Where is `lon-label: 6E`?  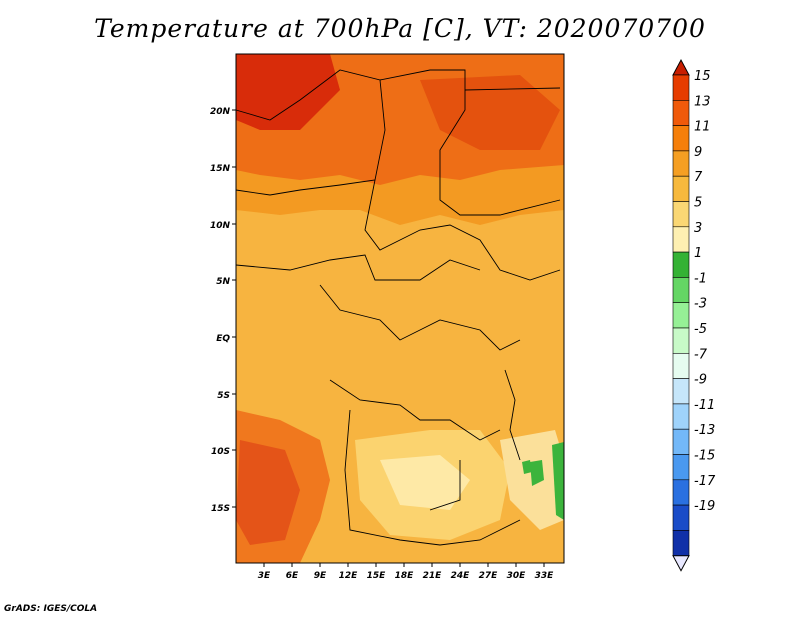 lon-label: 6E is located at coordinates (292, 576).